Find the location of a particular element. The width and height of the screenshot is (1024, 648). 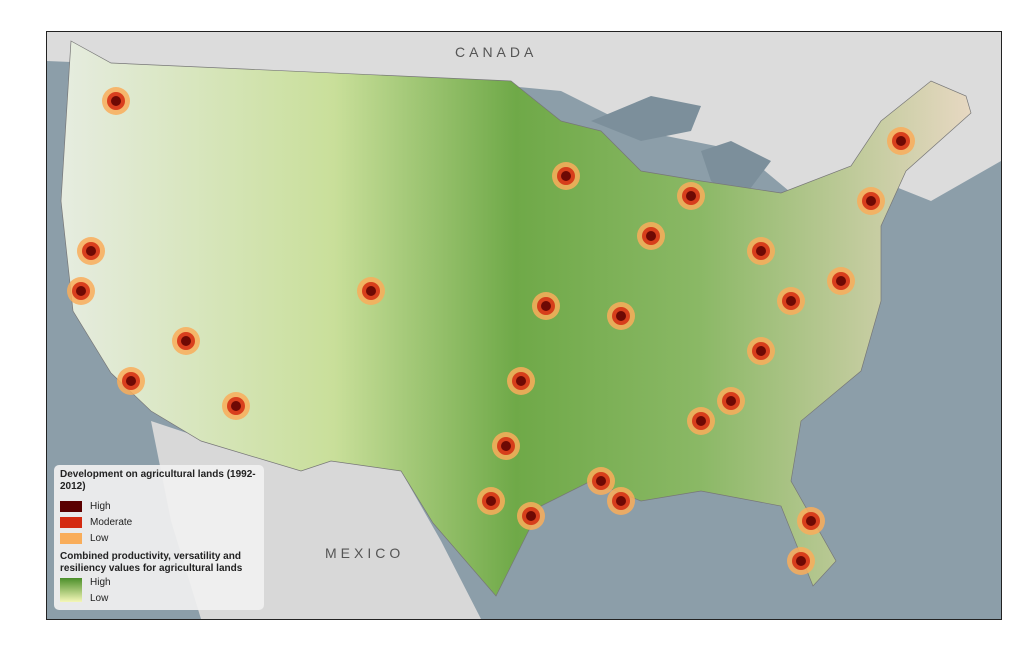

swatch-moderate is located at coordinates (71, 522).